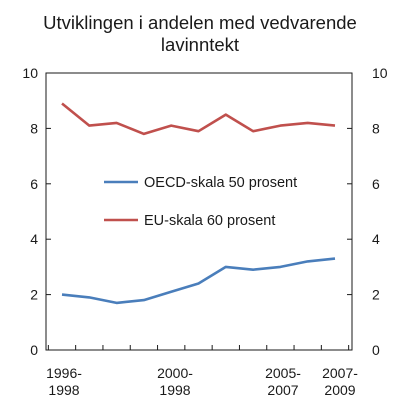 The width and height of the screenshot is (400, 419). Describe the element at coordinates (200, 22) in the screenshot. I see `chart-title-line-1: Utviklingen i andelen med vedvarende` at that location.